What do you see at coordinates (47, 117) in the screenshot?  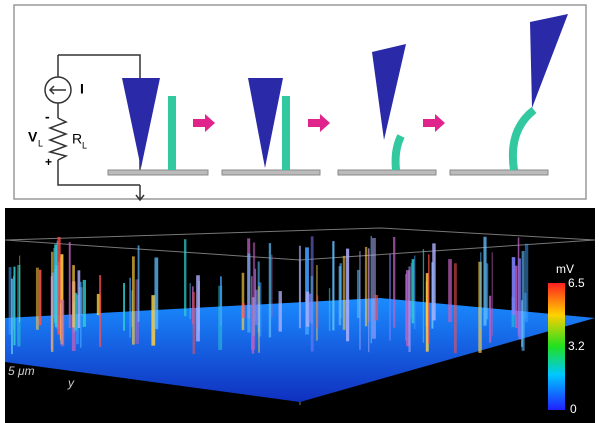 I see `polarity-minus: -` at bounding box center [47, 117].